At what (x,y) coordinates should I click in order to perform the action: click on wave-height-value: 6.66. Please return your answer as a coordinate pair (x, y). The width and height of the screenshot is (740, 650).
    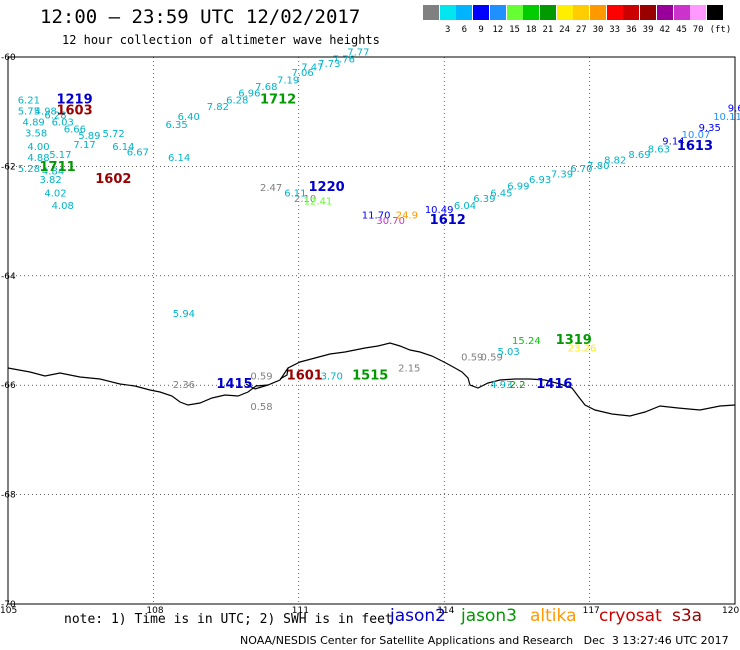
    Looking at the image, I should click on (75, 129).